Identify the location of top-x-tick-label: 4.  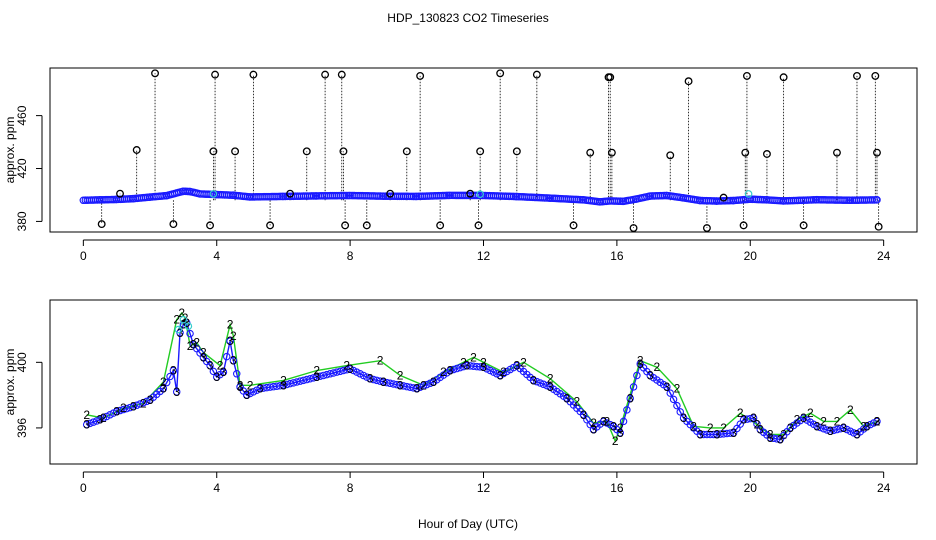
(216, 256).